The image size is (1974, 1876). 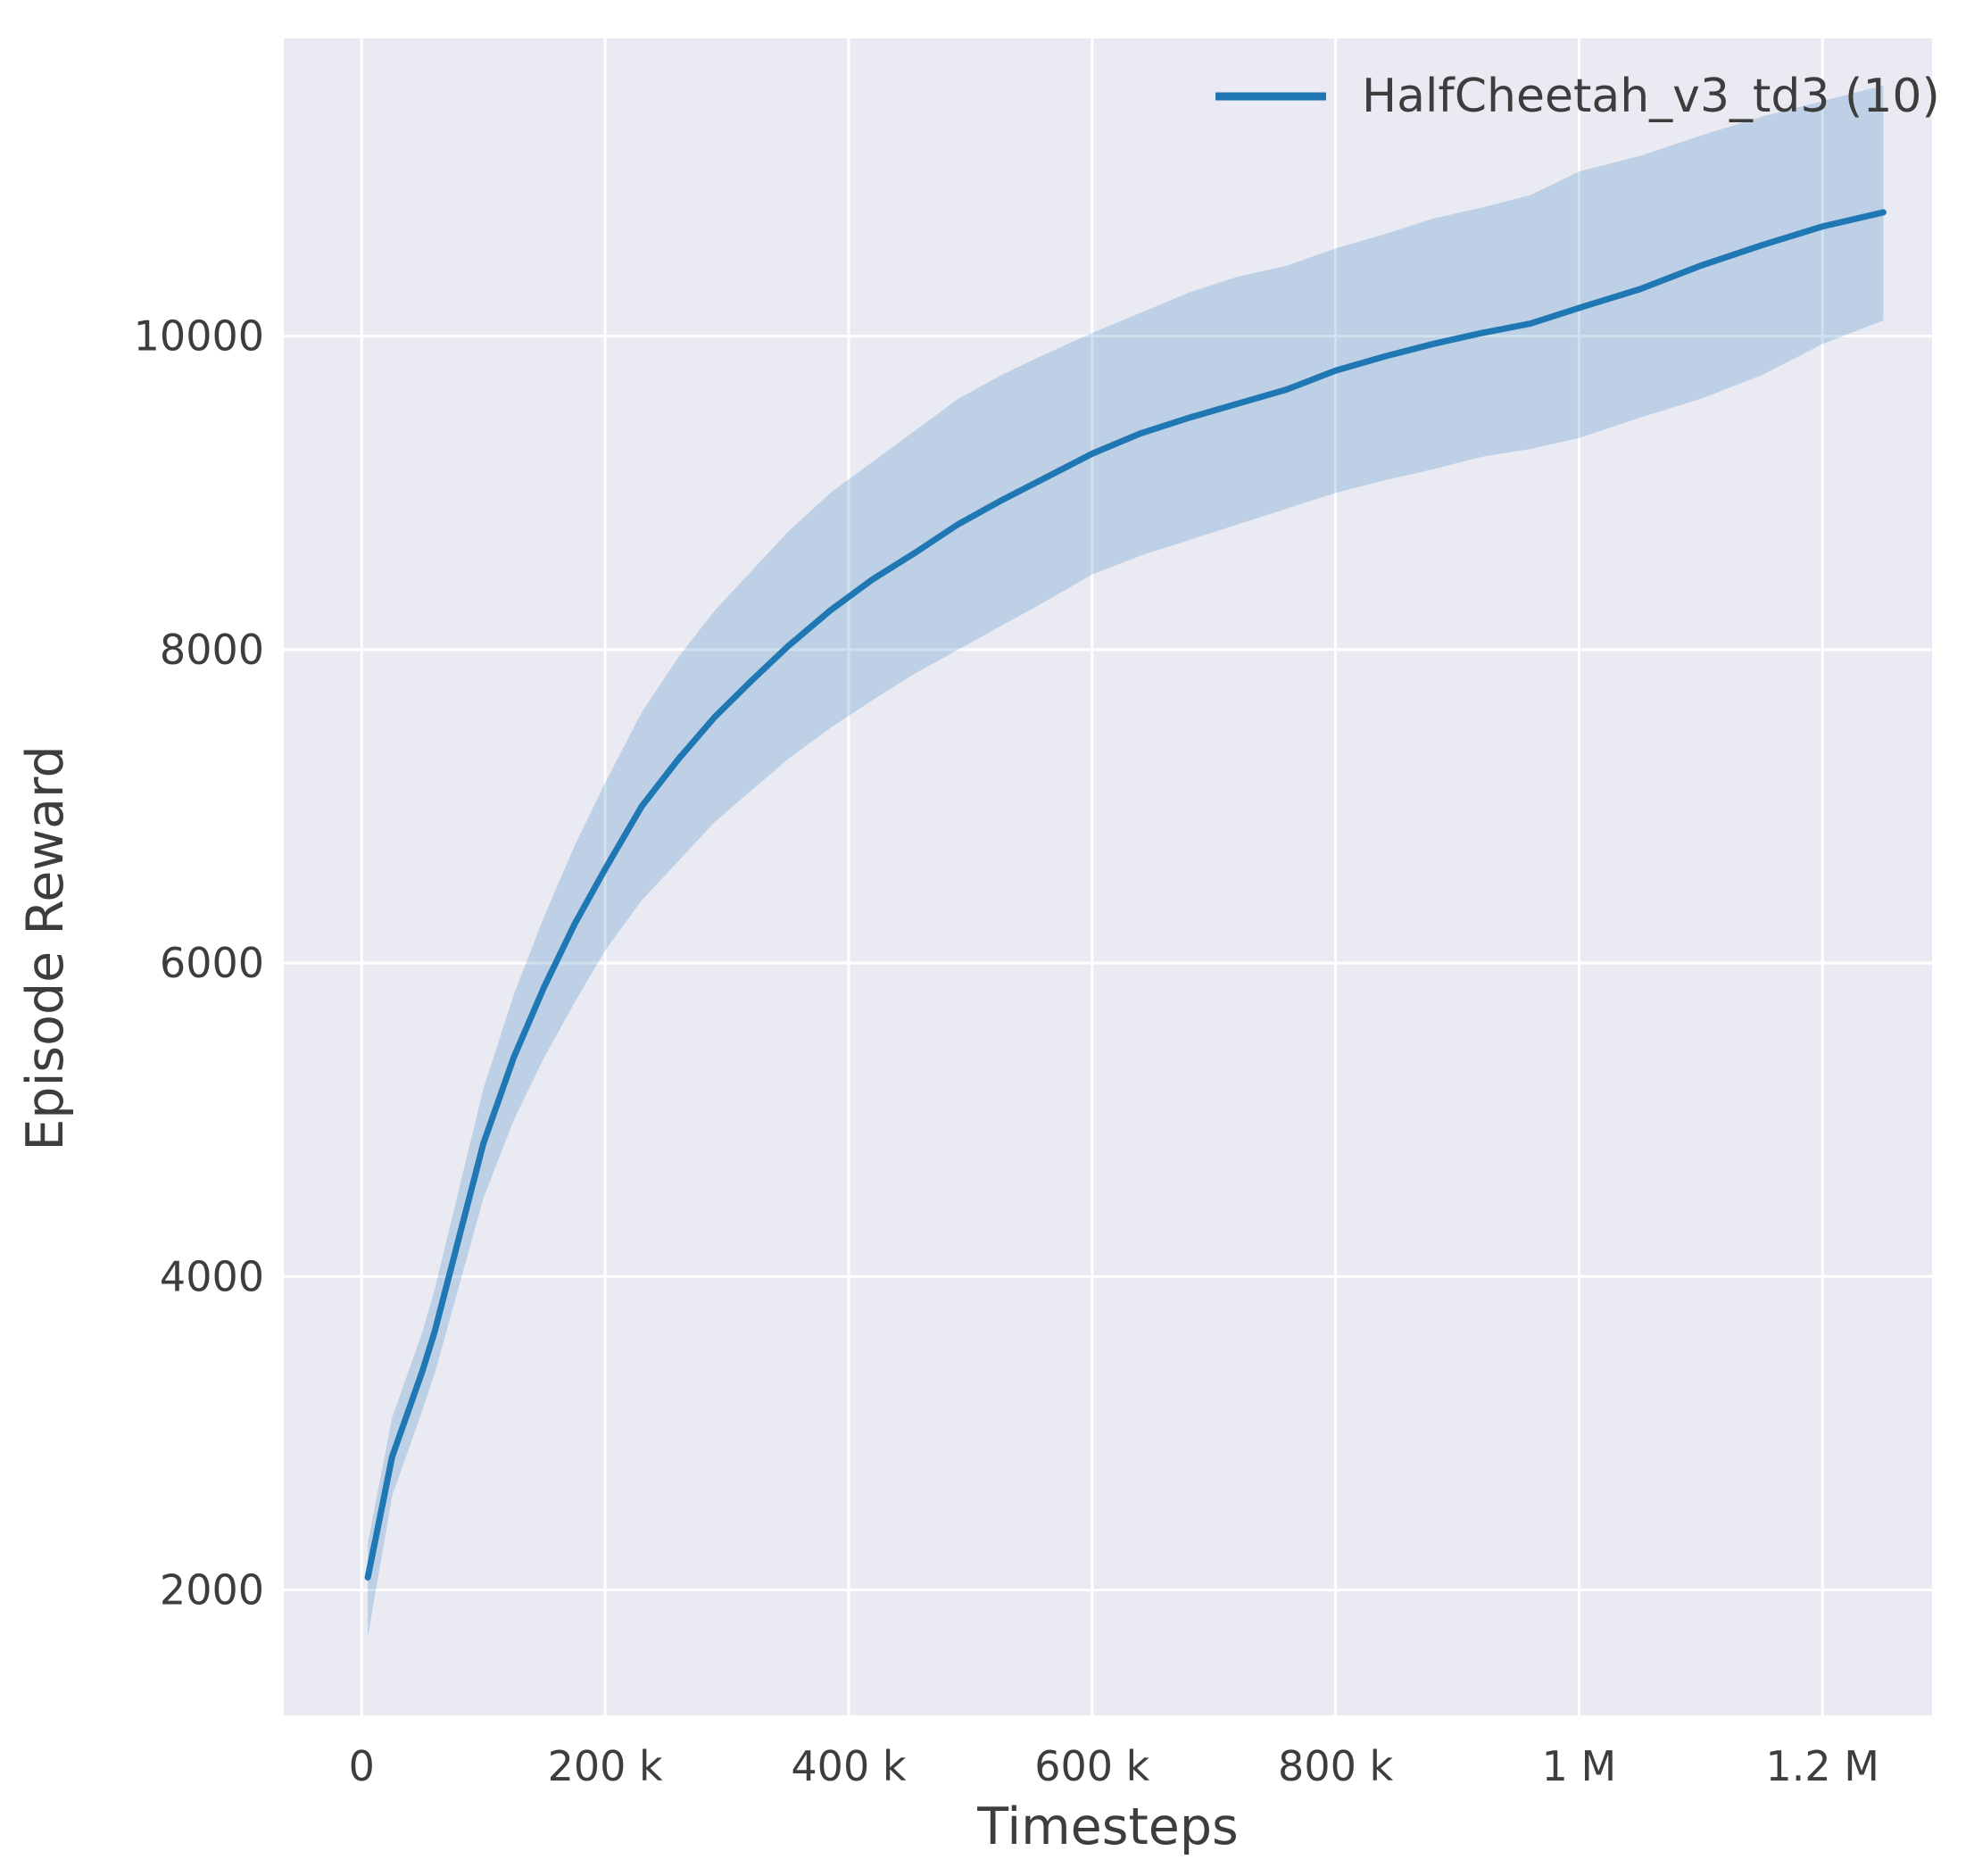 What do you see at coordinates (212, 1276) in the screenshot?
I see `y-tick-label: 4000` at bounding box center [212, 1276].